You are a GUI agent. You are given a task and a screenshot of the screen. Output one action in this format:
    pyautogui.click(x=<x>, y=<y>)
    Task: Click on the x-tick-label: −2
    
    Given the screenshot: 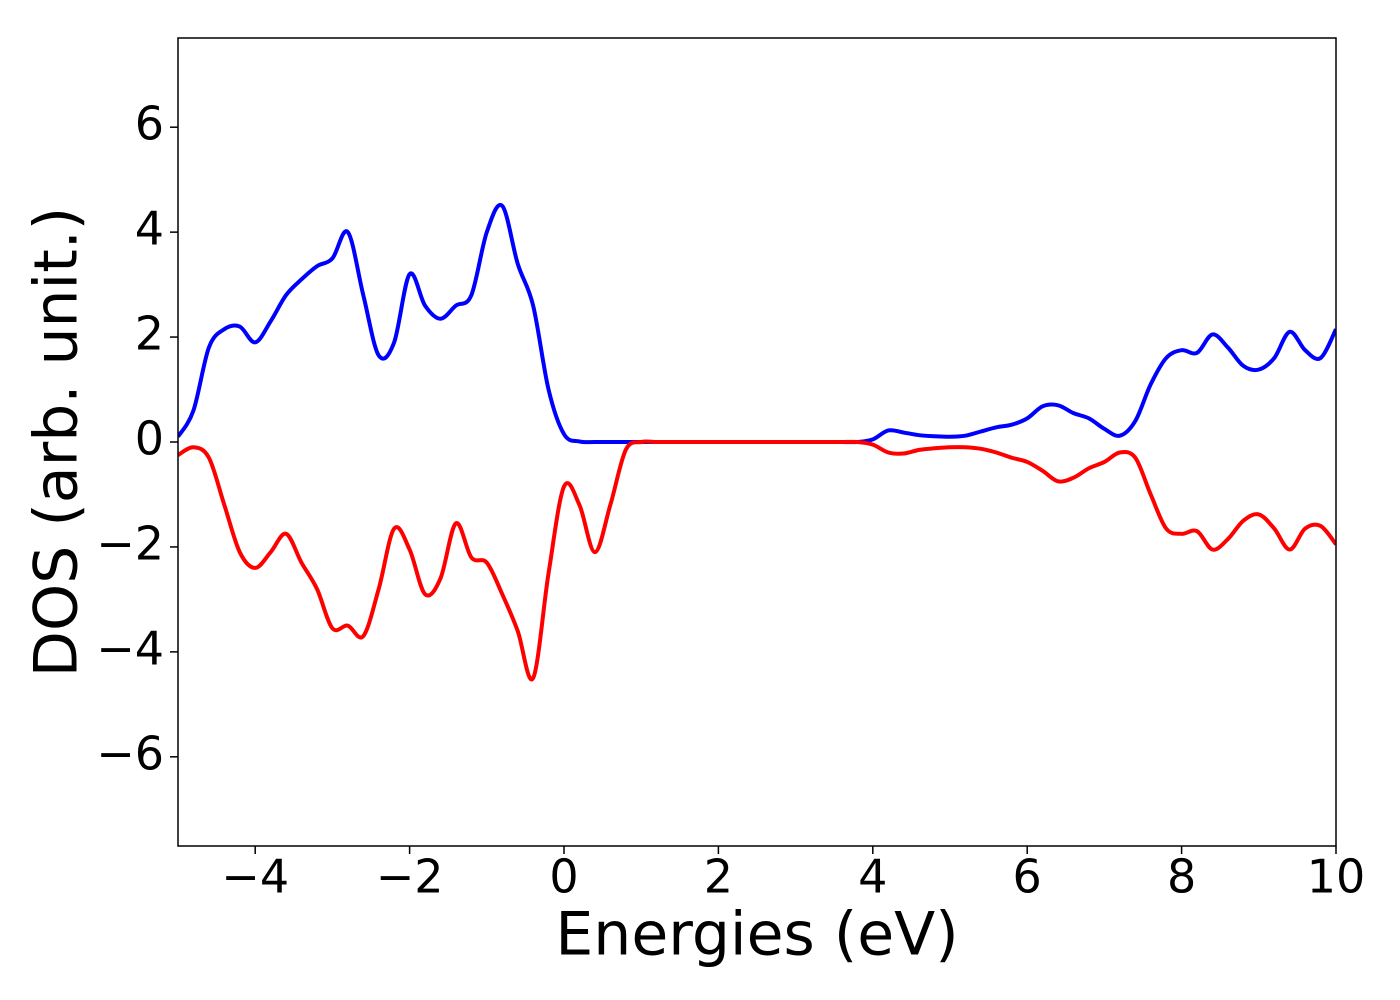 What is the action you would take?
    pyautogui.click(x=410, y=877)
    